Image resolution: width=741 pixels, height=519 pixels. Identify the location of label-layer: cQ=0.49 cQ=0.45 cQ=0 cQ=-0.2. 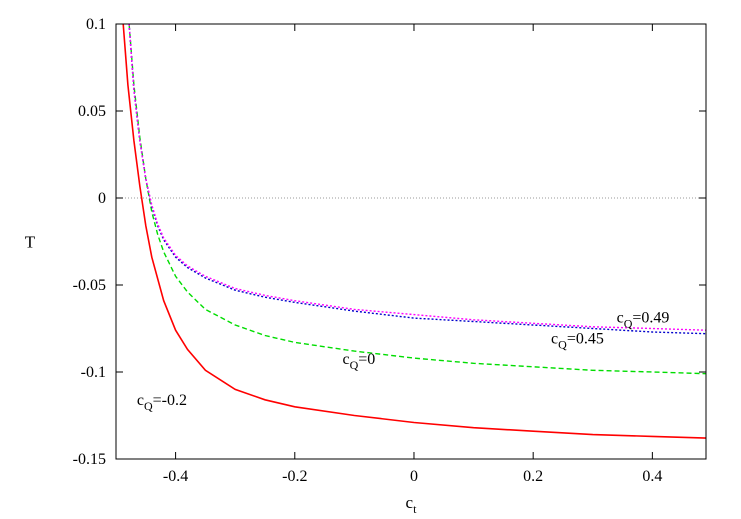
(403, 361).